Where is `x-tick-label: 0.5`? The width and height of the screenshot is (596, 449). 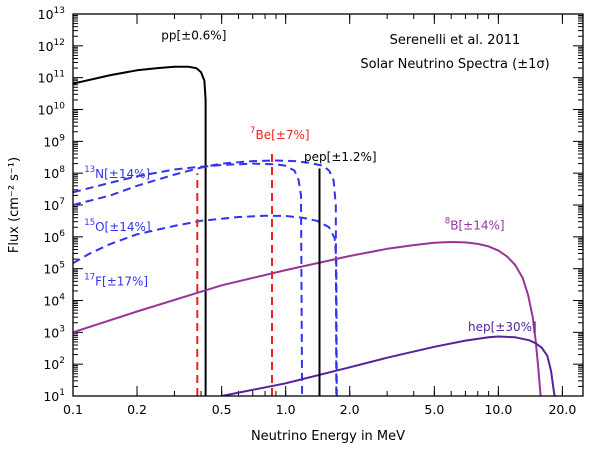
x-tick-label: 0.5 is located at coordinates (222, 409).